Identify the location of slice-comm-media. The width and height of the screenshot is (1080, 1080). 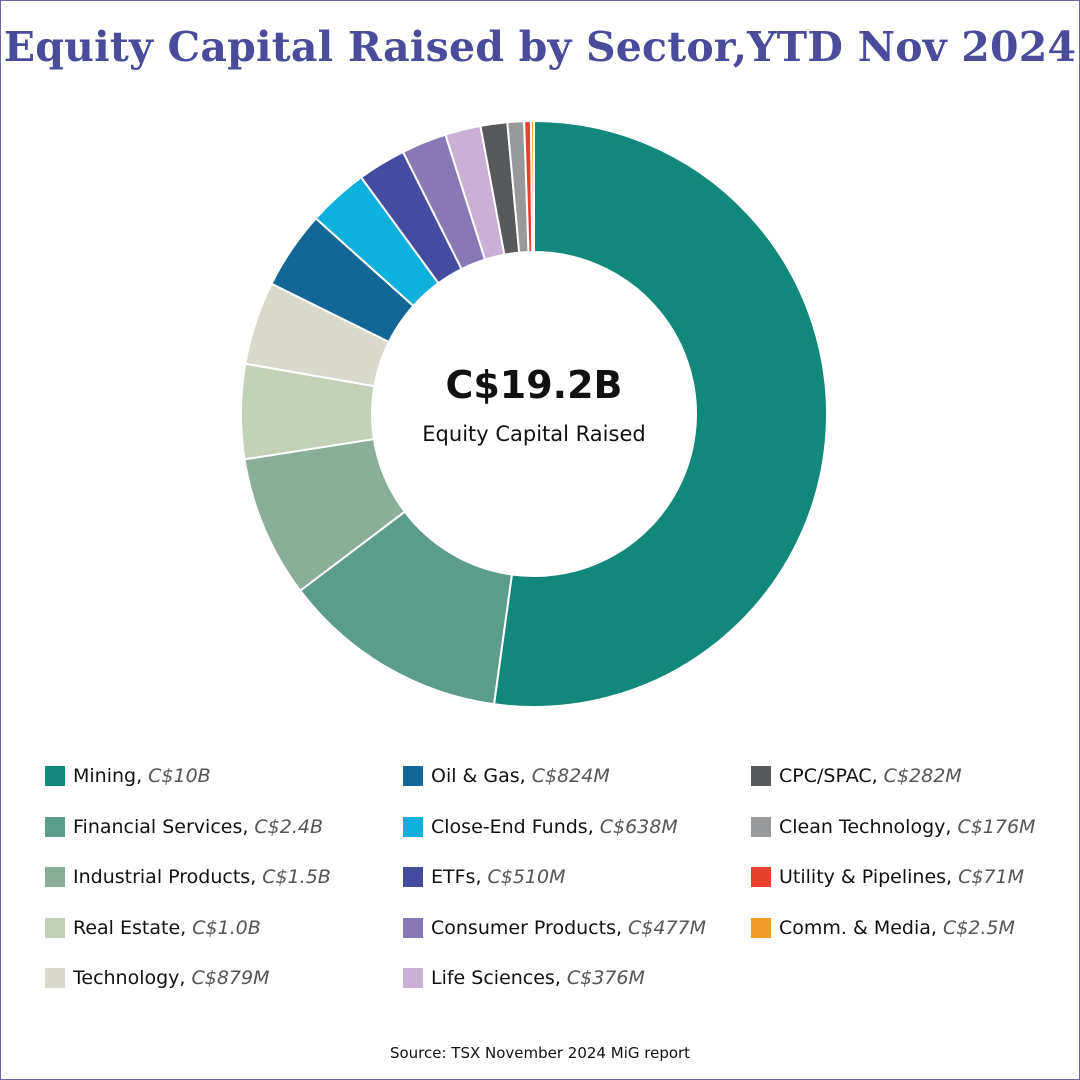
(532, 186).